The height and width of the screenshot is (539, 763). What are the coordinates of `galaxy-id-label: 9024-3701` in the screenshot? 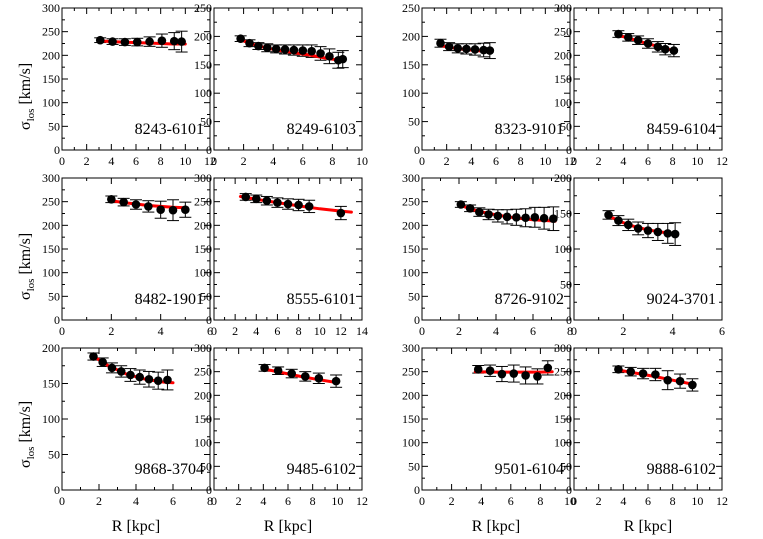 It's located at (681, 299).